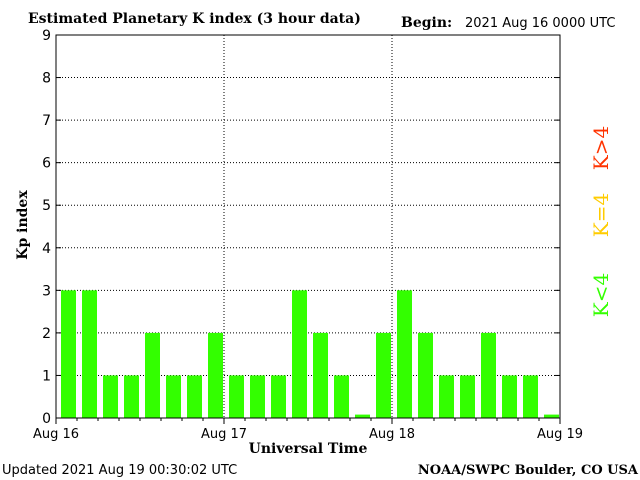 The height and width of the screenshot is (480, 640). I want to click on updated-timestamp: Updated 2021 Aug 19 00:30:02 UTC, so click(119, 470).